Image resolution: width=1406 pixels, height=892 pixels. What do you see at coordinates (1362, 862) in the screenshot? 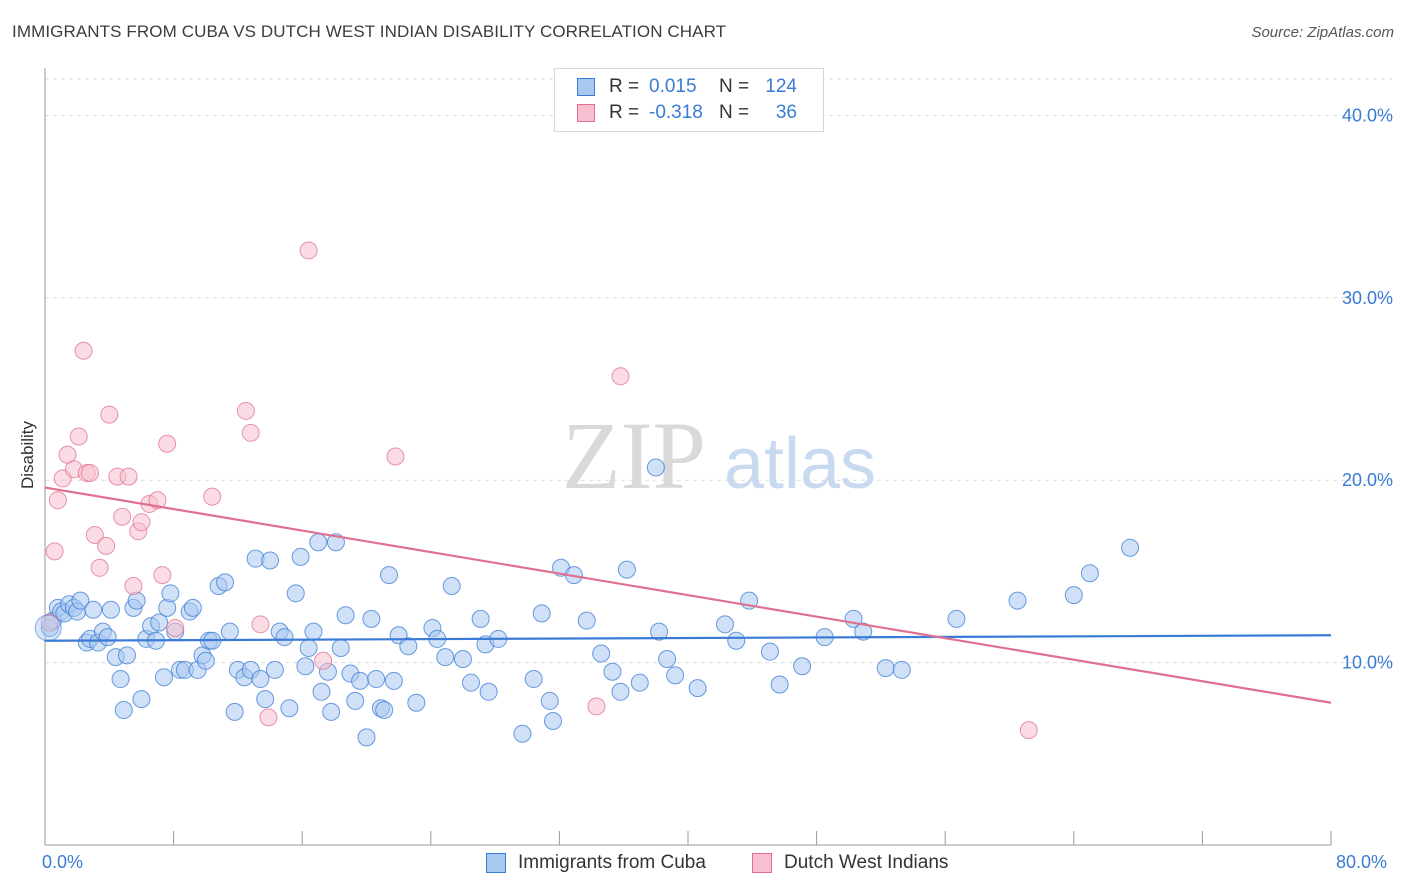
I see `x-tick-max: 80.0%` at bounding box center [1362, 862].